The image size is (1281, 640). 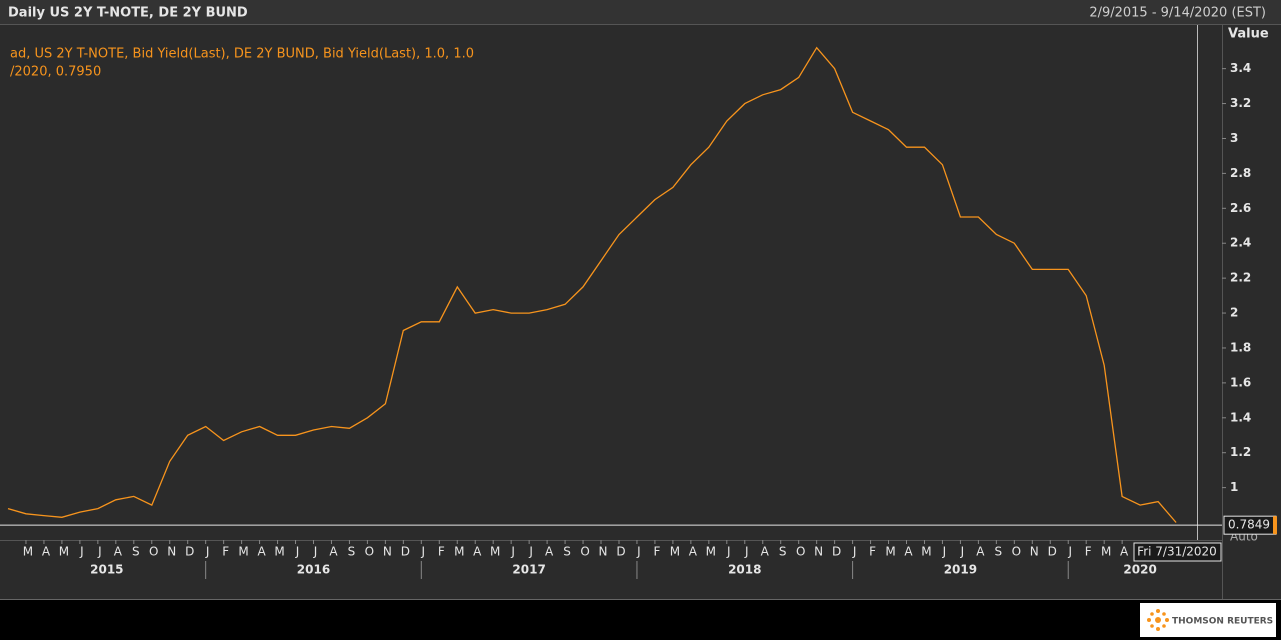 I want to click on y-tick-label: 1.6, so click(x=1240, y=382).